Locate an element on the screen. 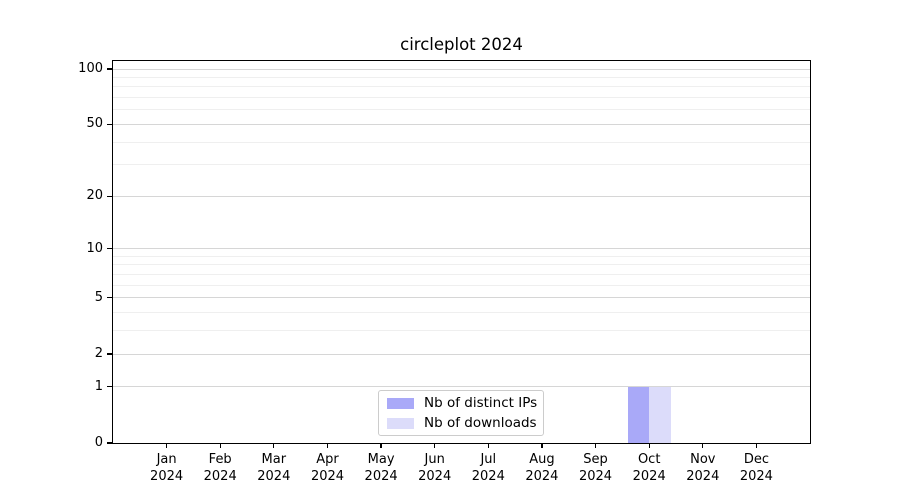  legend-label: Nb of downloads is located at coordinates (480, 423).